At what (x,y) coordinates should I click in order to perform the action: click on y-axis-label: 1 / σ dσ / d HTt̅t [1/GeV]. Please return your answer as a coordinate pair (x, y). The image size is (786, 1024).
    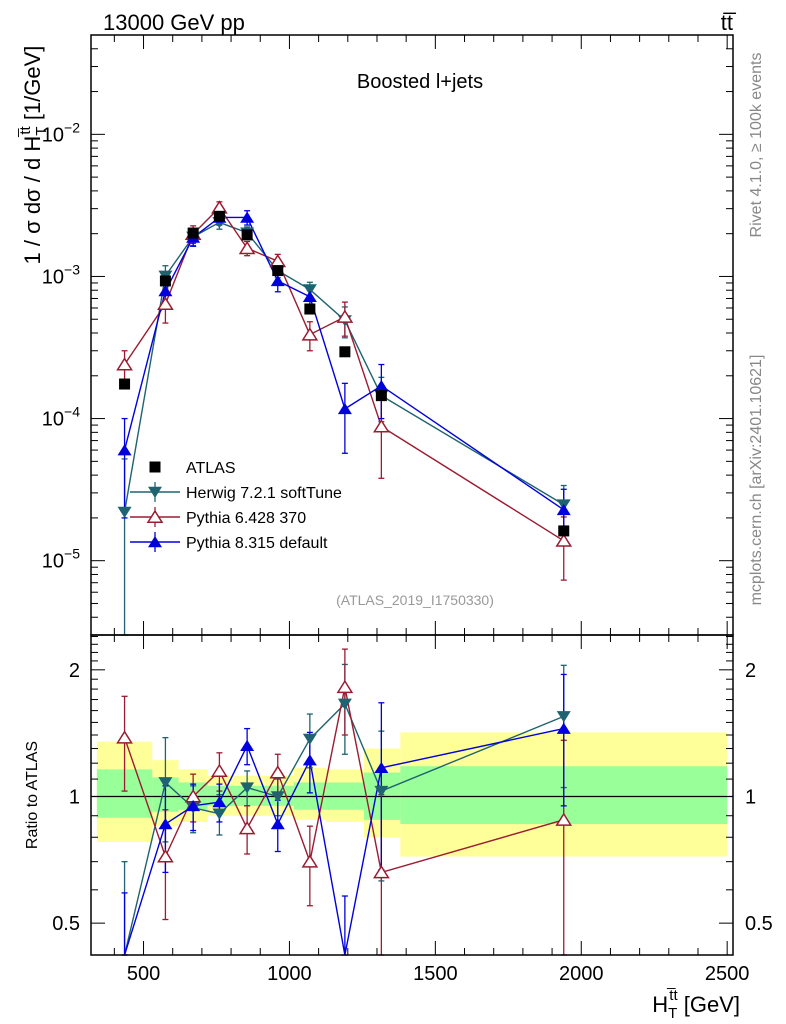
    Looking at the image, I should click on (33, 155).